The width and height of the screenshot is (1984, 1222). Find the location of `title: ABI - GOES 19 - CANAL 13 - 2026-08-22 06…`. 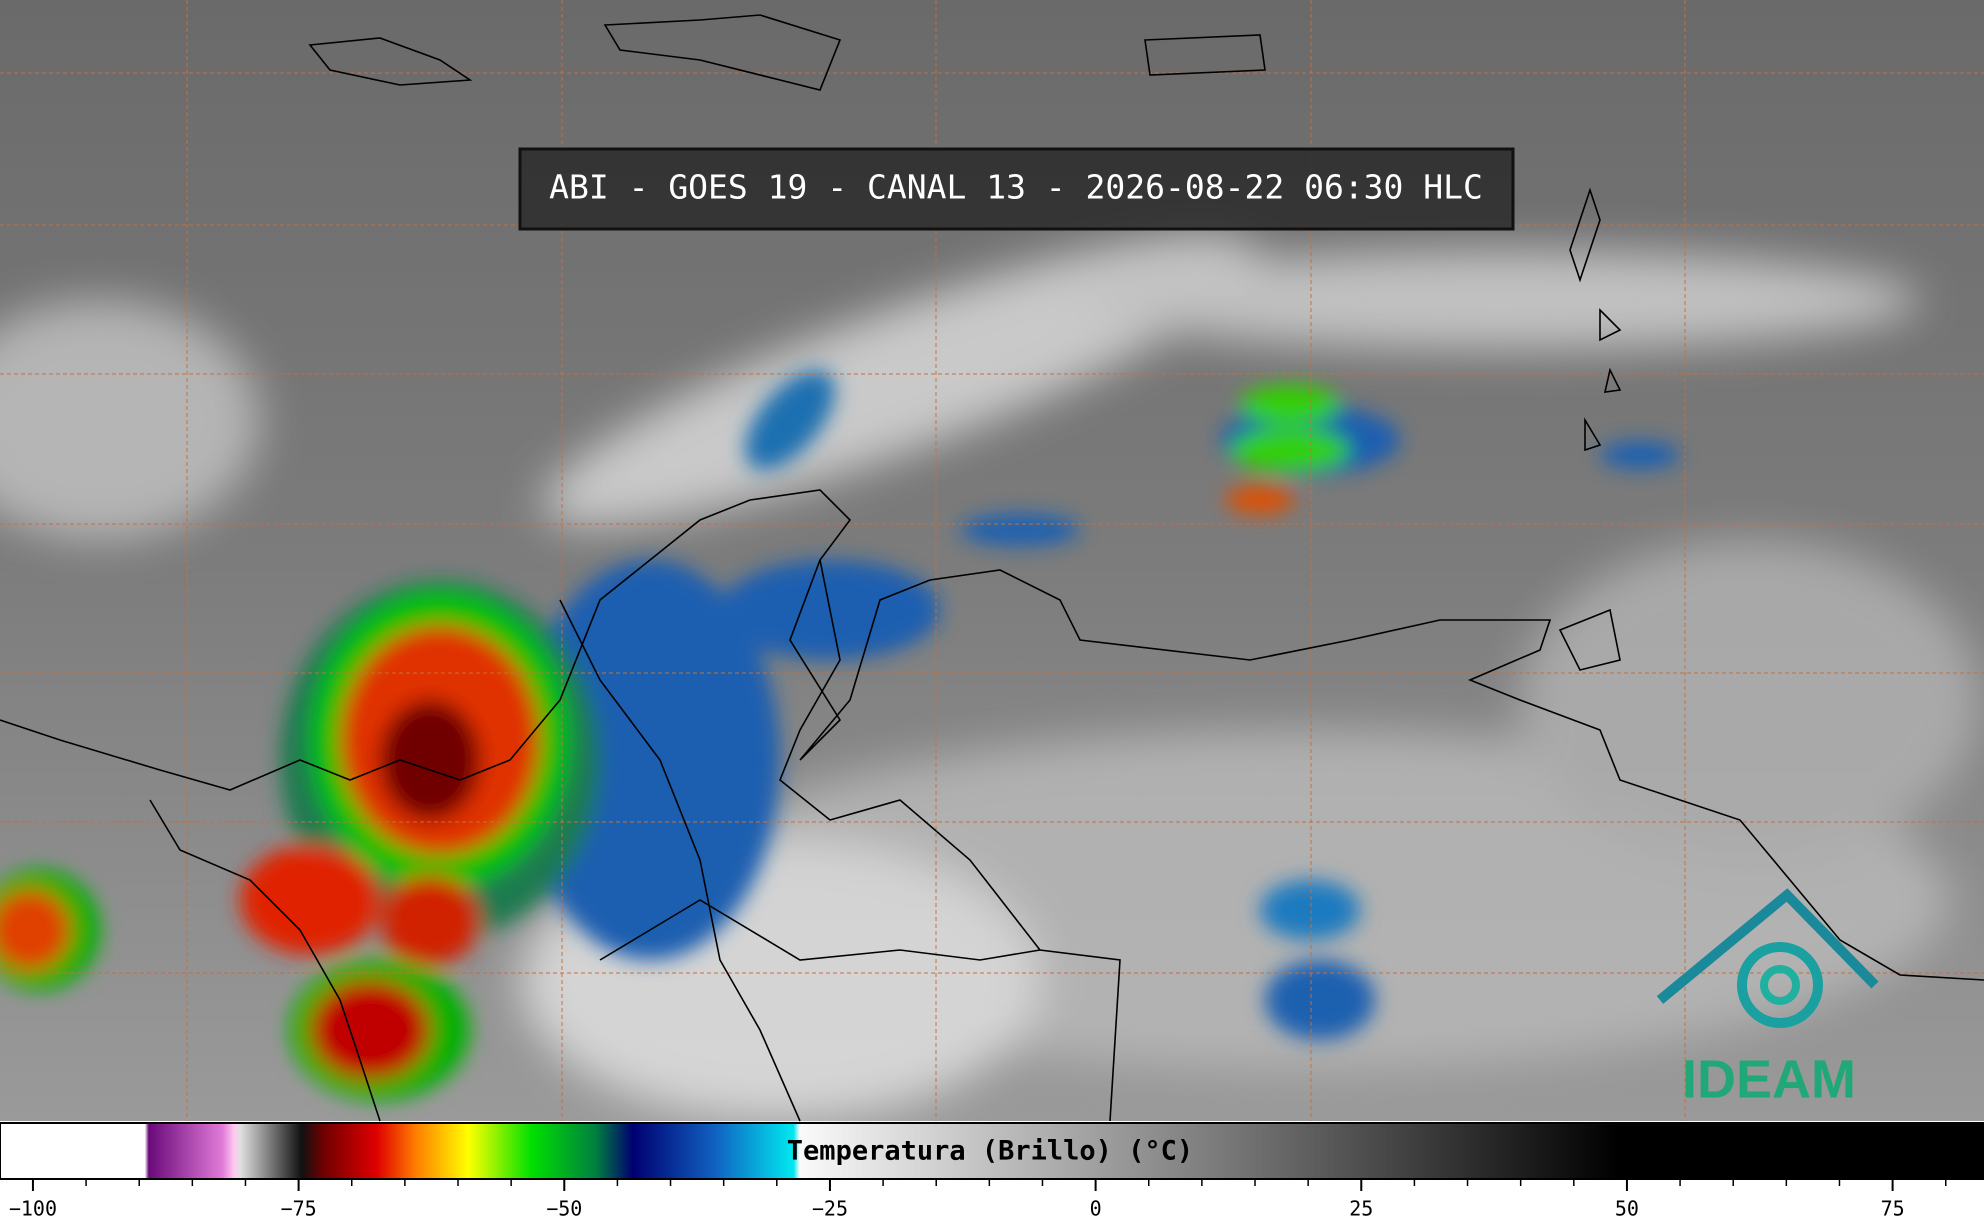

title: ABI - GOES 19 - CANAL 13 - 2026-08-22 06… is located at coordinates (1016, 187).